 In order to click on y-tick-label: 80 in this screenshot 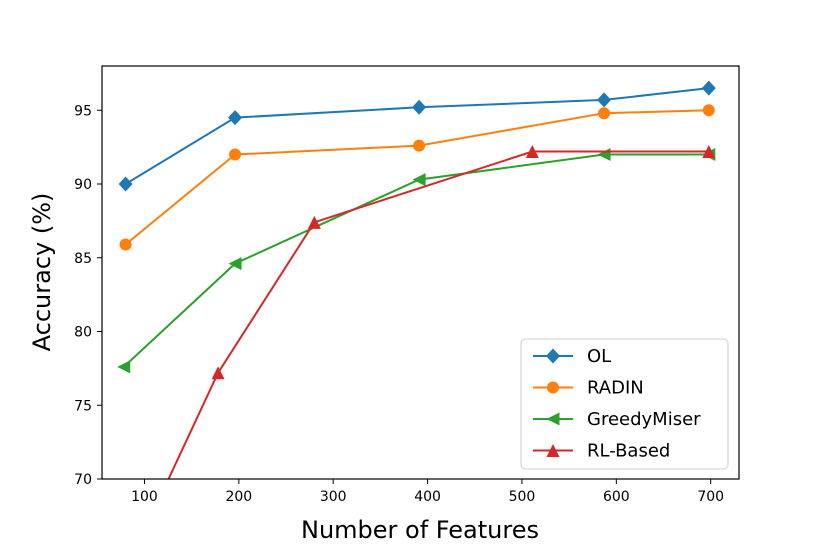, I will do `click(83, 333)`.